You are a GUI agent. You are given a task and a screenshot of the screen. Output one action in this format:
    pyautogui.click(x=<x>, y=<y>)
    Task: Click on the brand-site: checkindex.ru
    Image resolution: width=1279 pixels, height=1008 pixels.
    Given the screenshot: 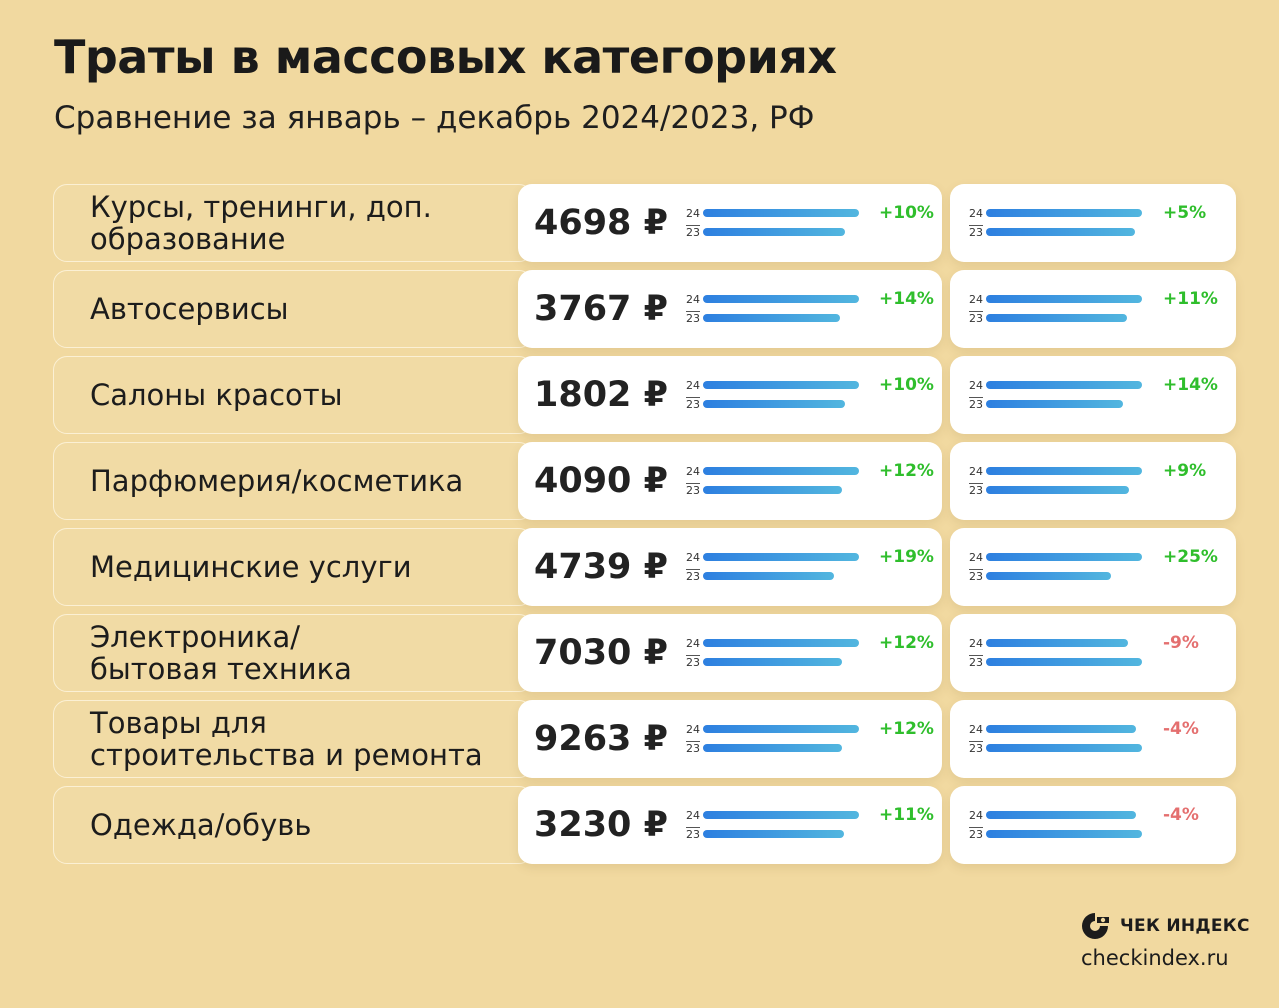 What is the action you would take?
    pyautogui.click(x=1155, y=958)
    